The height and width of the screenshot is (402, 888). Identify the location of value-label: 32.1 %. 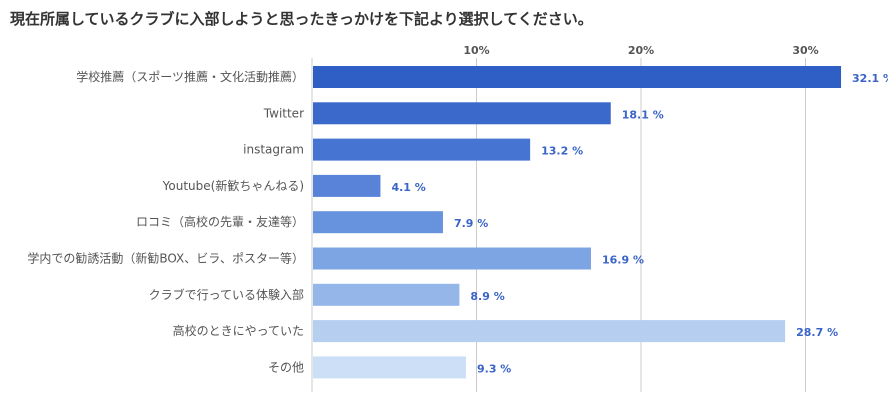
(870, 78).